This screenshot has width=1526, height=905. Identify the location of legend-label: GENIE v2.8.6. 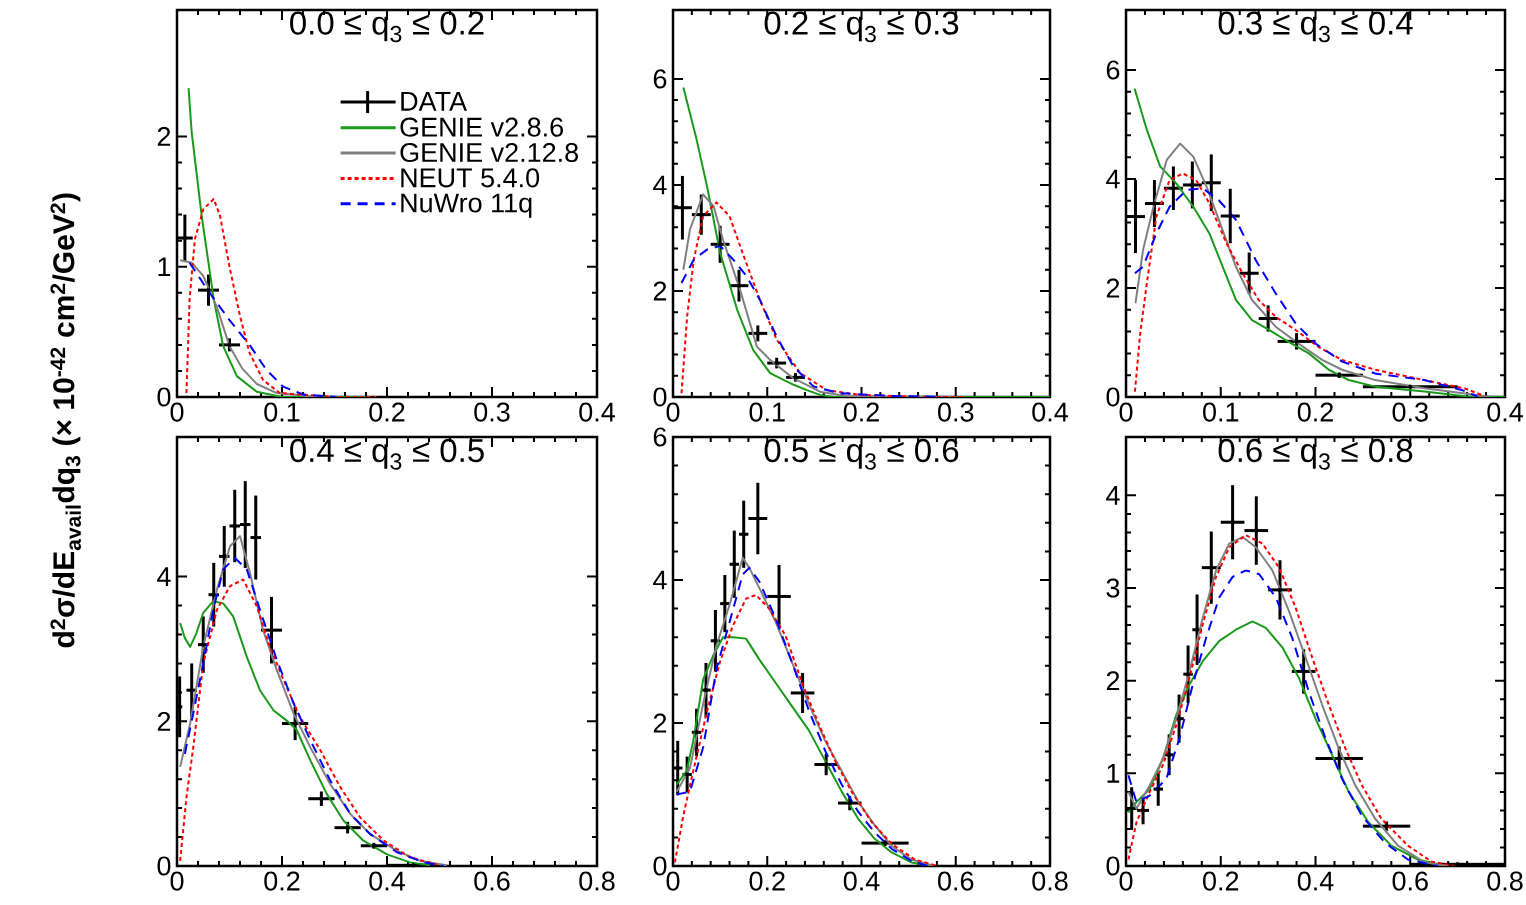
(481, 127).